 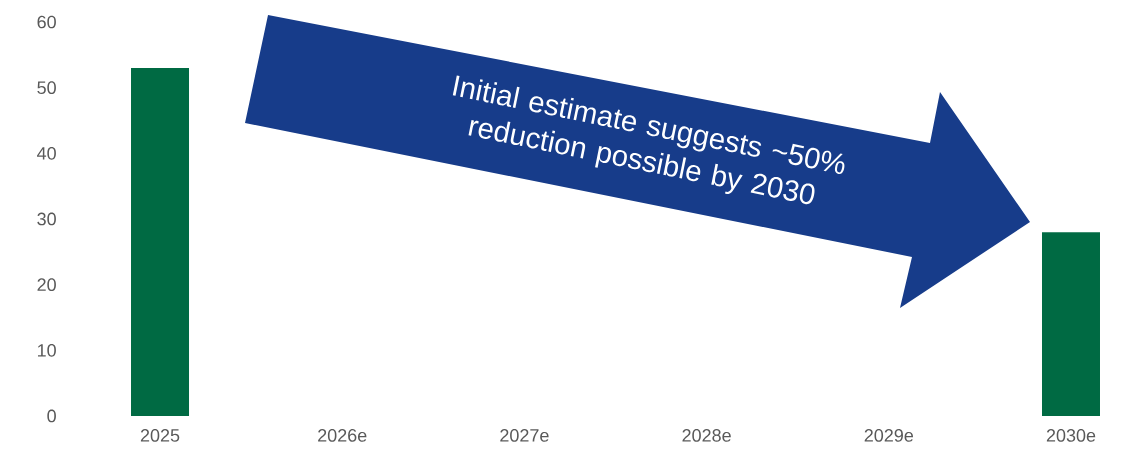 What do you see at coordinates (51, 416) in the screenshot?
I see `y-tick-label: 0` at bounding box center [51, 416].